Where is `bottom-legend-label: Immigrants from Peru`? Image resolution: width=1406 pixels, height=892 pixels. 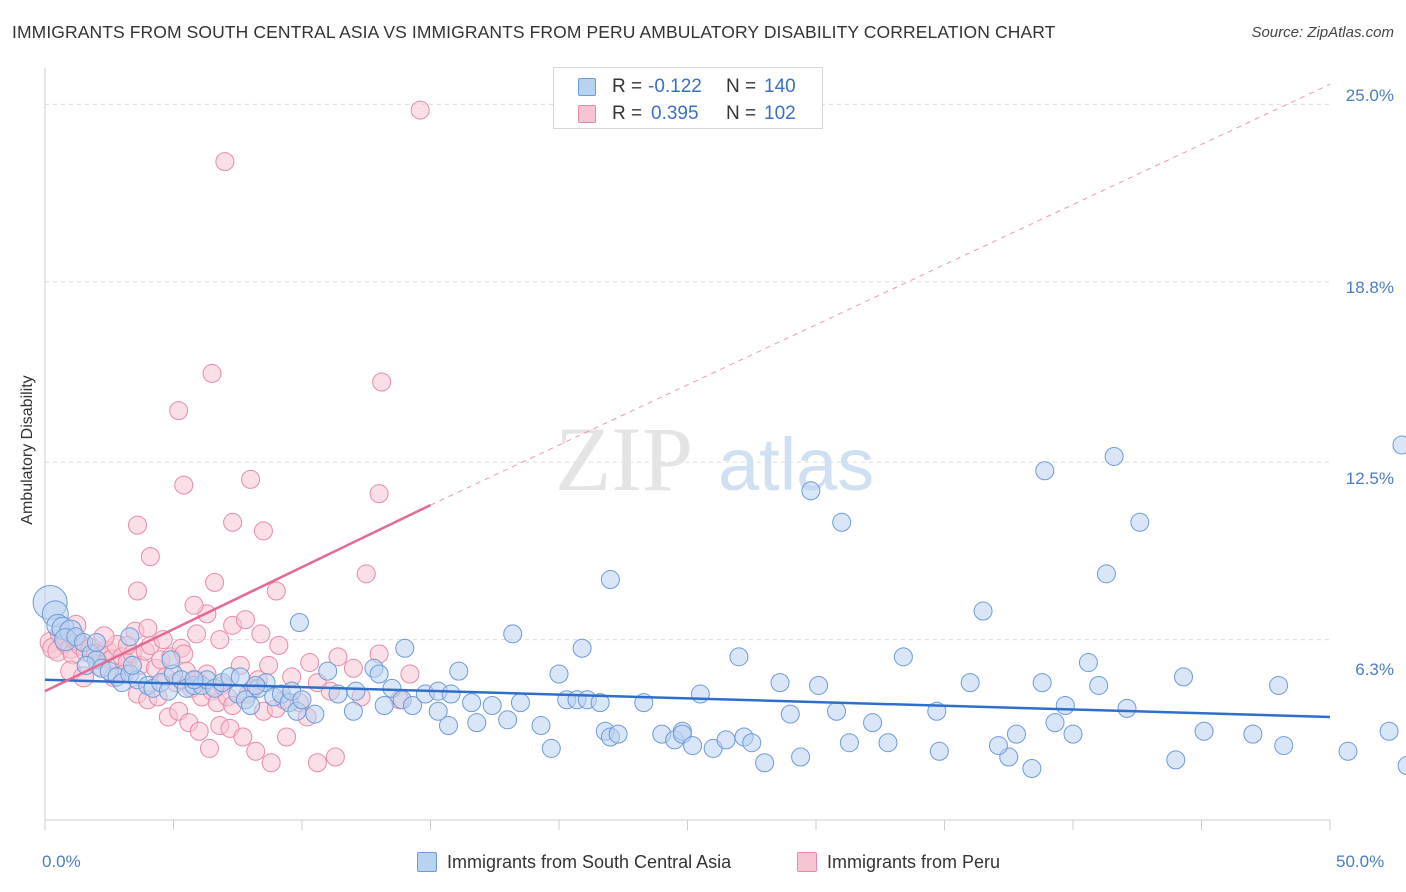 bottom-legend-label: Immigrants from Peru is located at coordinates (914, 862).